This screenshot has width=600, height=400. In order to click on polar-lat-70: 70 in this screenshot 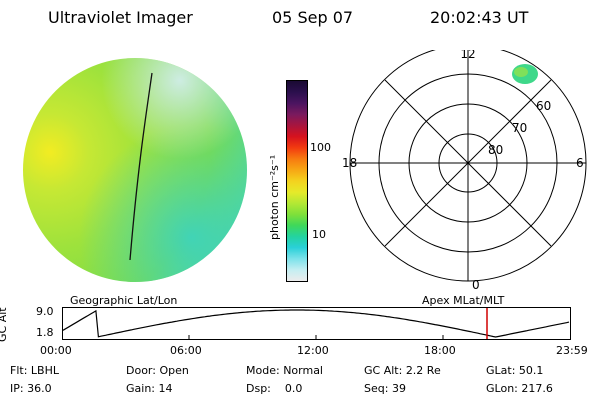, I will do `click(519, 128)`.